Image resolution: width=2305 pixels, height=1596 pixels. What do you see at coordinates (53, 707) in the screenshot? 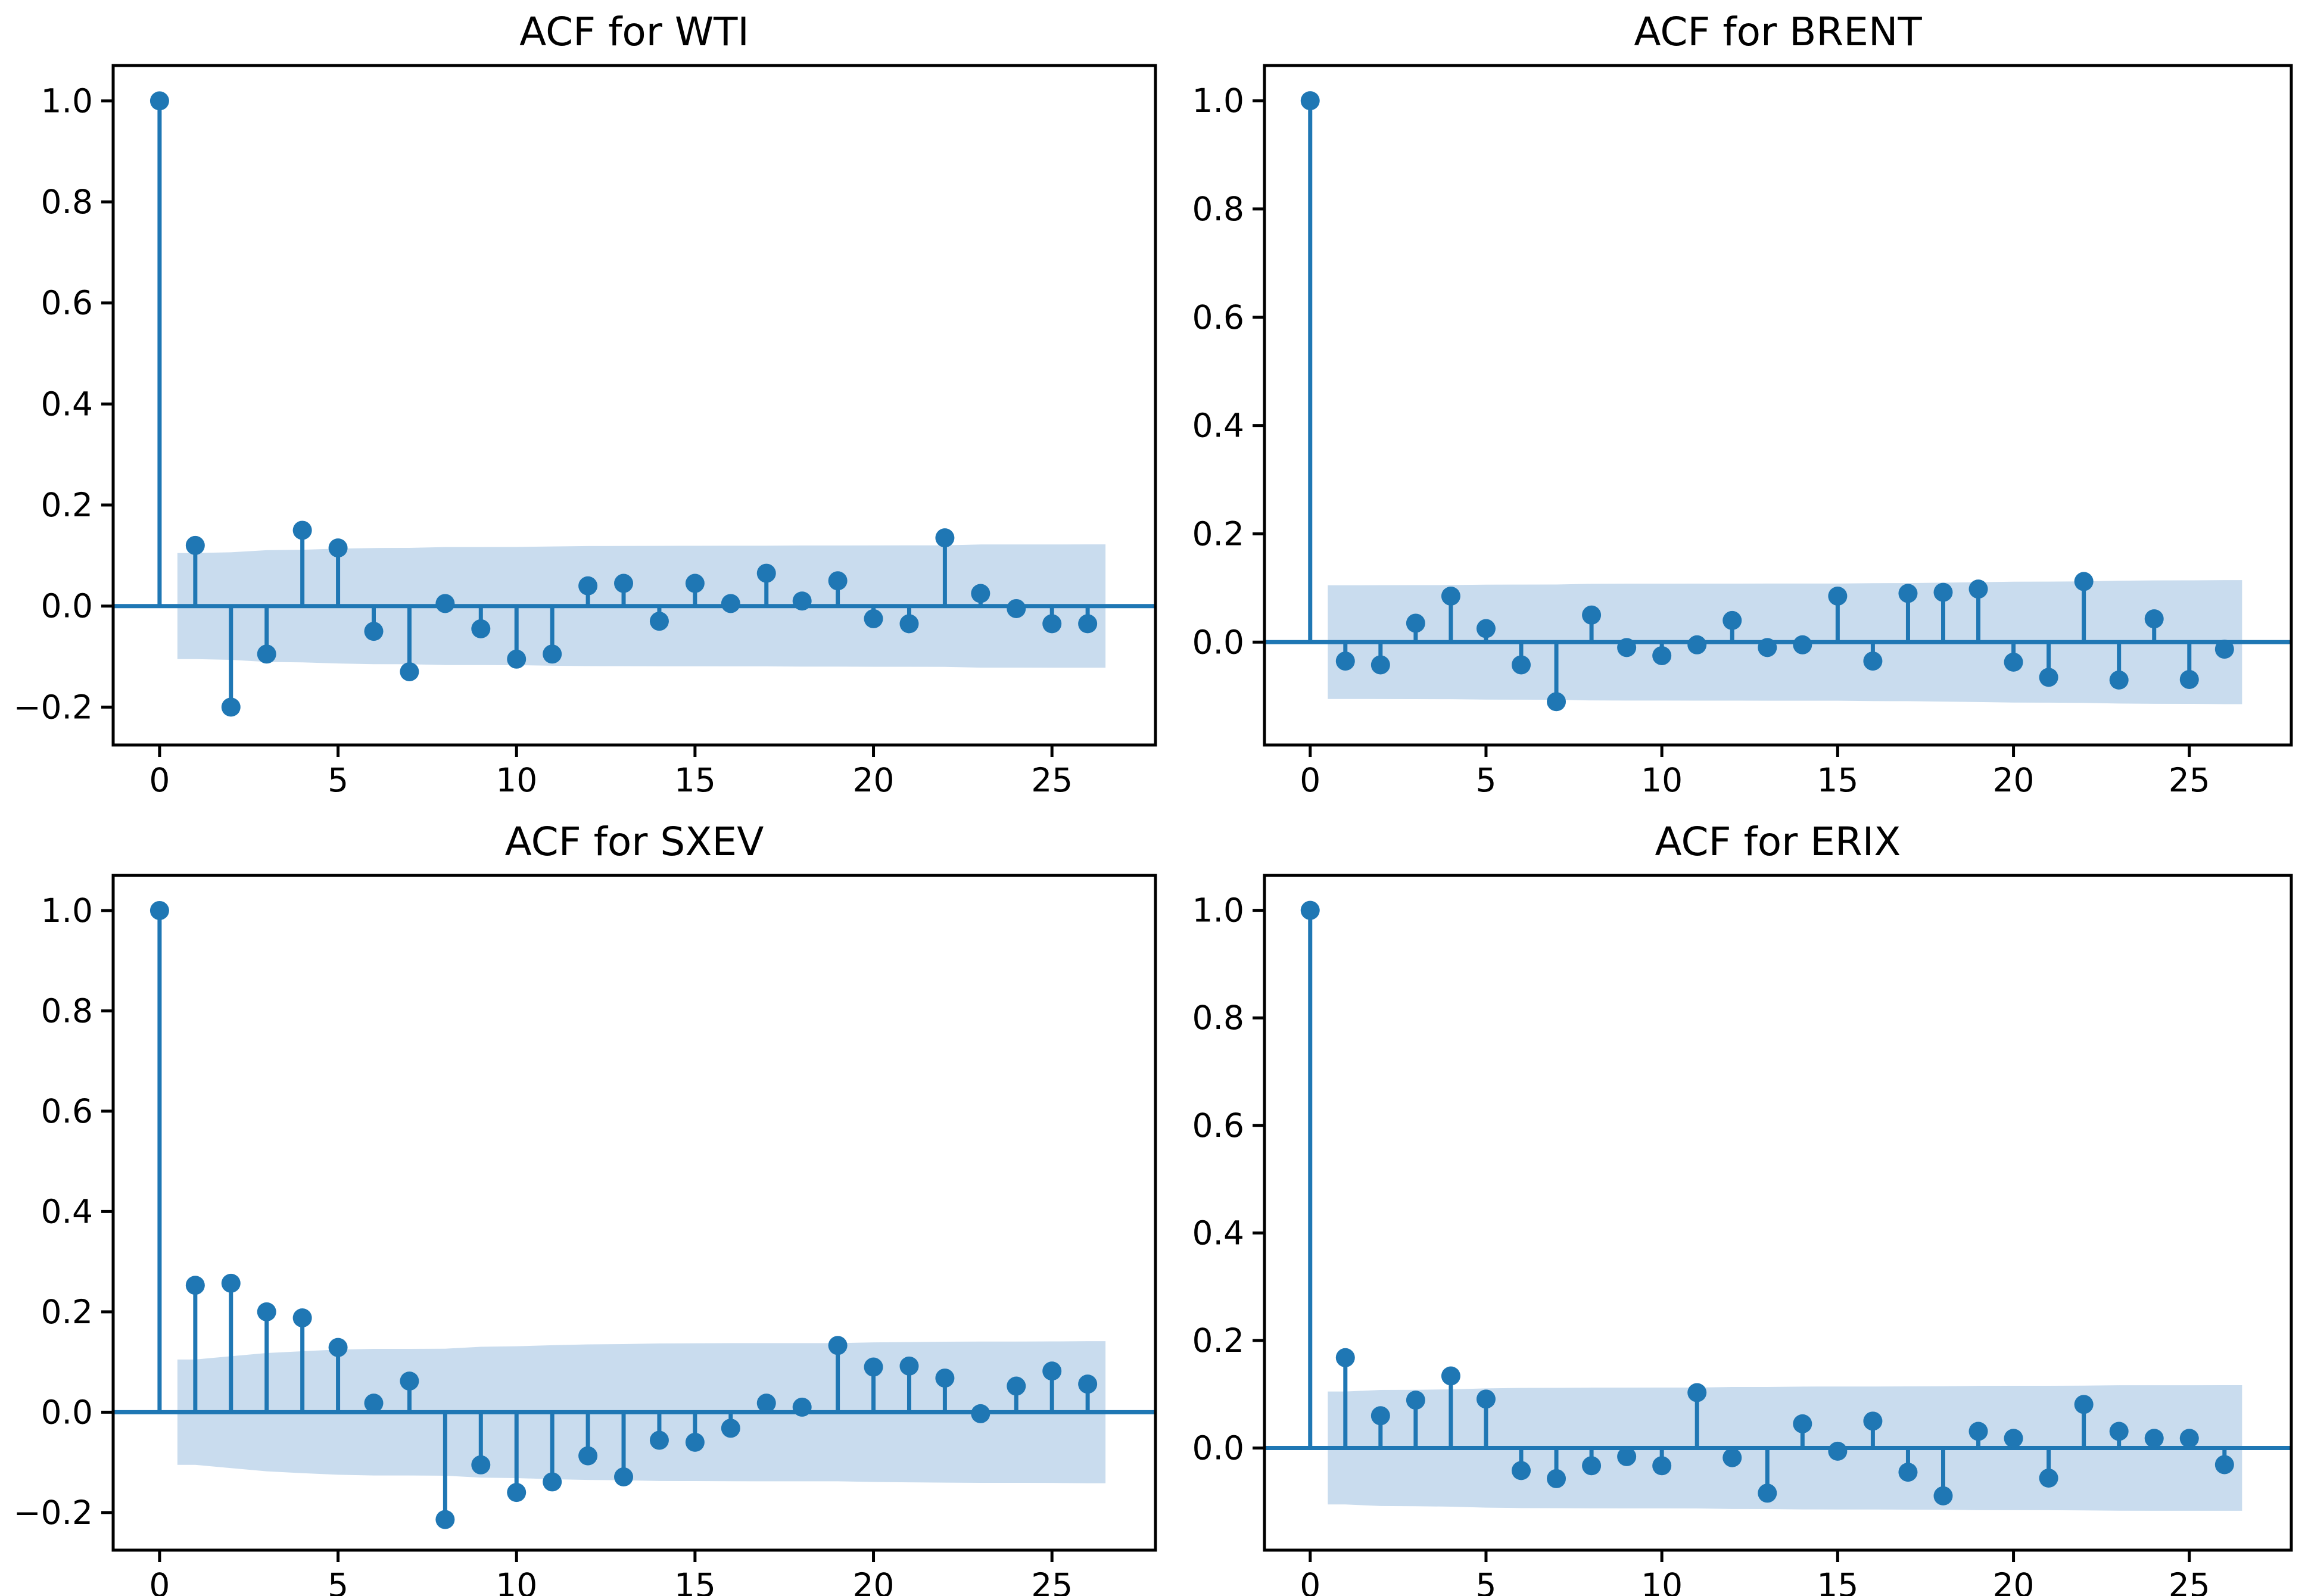
I see `y-tick-label: −0.2` at bounding box center [53, 707].